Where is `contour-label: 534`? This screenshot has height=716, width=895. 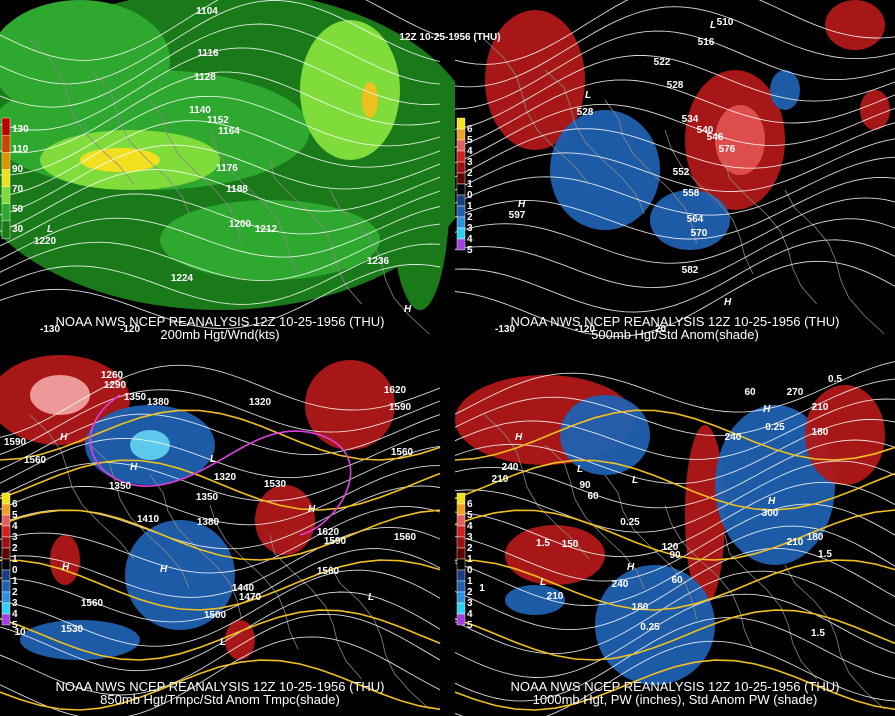 contour-label: 534 is located at coordinates (690, 119).